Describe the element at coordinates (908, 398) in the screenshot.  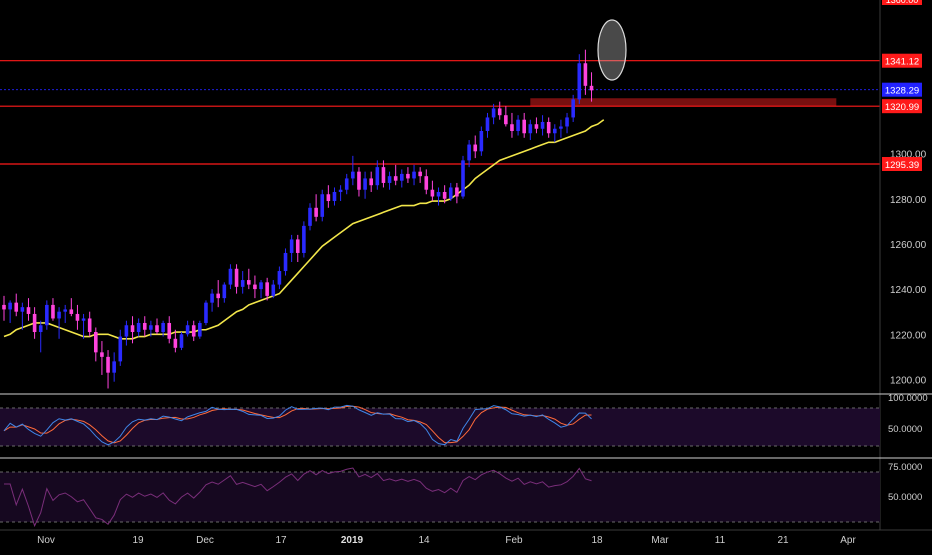
I see `stochastic-tick-100: 100.0000` at that location.